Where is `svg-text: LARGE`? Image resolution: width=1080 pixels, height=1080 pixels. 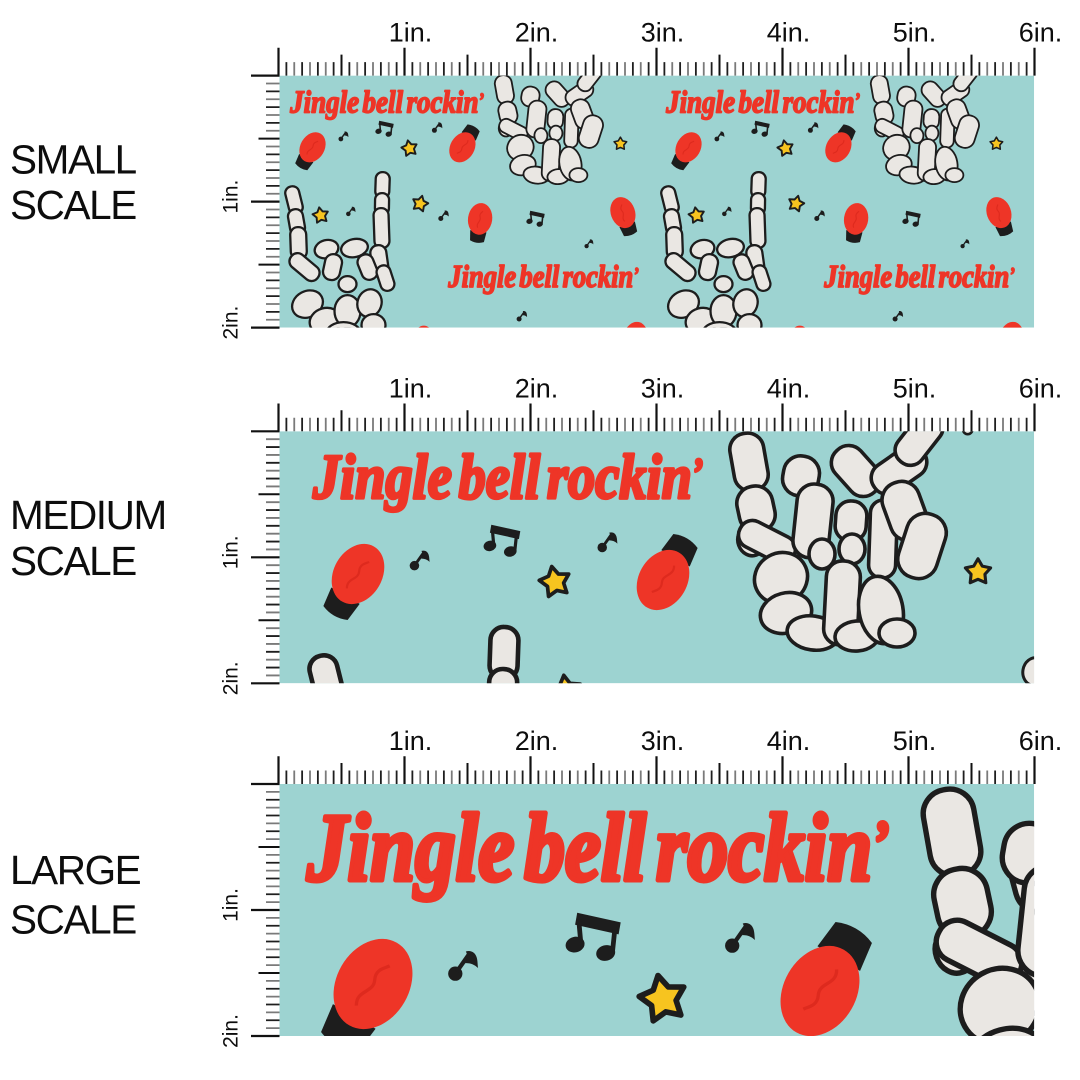 svg-text: LARGE is located at coordinates (75, 870).